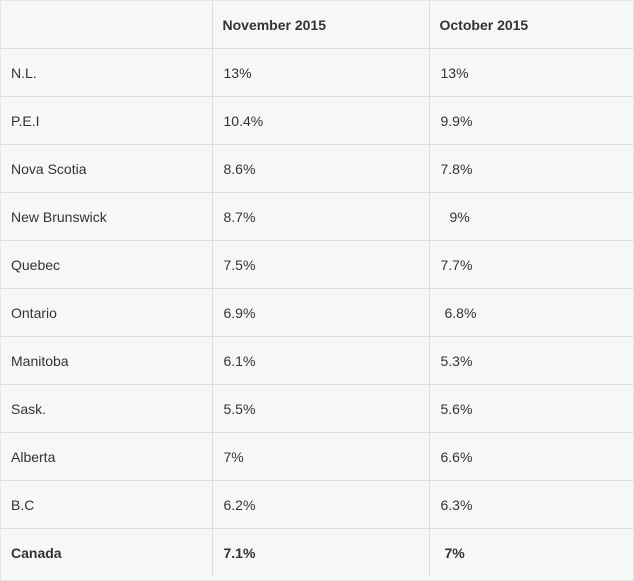 This screenshot has height=581, width=634. Describe the element at coordinates (321, 360) in the screenshot. I see `november-value-cell: 6.1%` at that location.